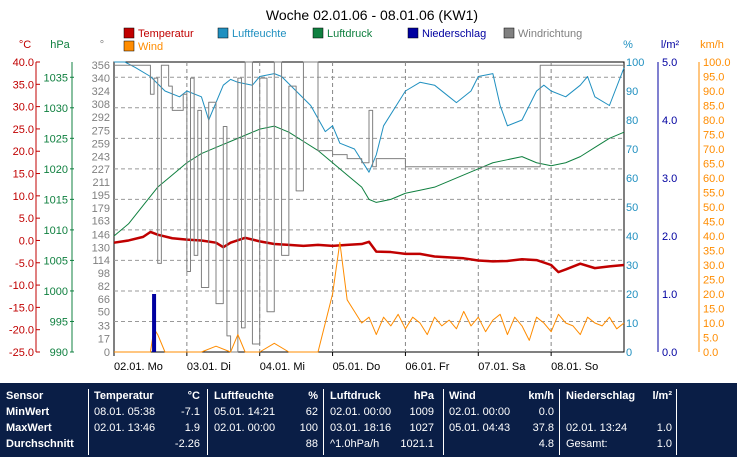 Image resolution: width=737 pixels, height=457 pixels. I want to click on tick-label-dir: 292, so click(101, 118).